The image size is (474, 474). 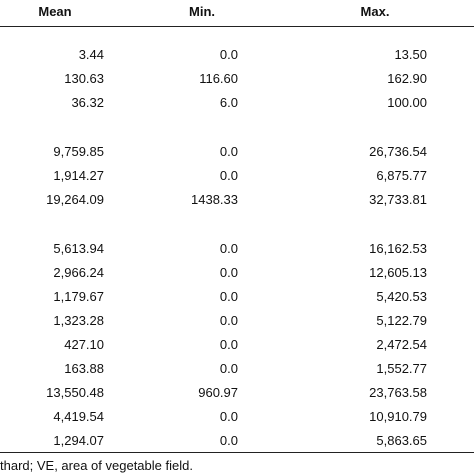 What do you see at coordinates (96, 465) in the screenshot?
I see `footnote: thard; VE, area of vegetable field.` at bounding box center [96, 465].